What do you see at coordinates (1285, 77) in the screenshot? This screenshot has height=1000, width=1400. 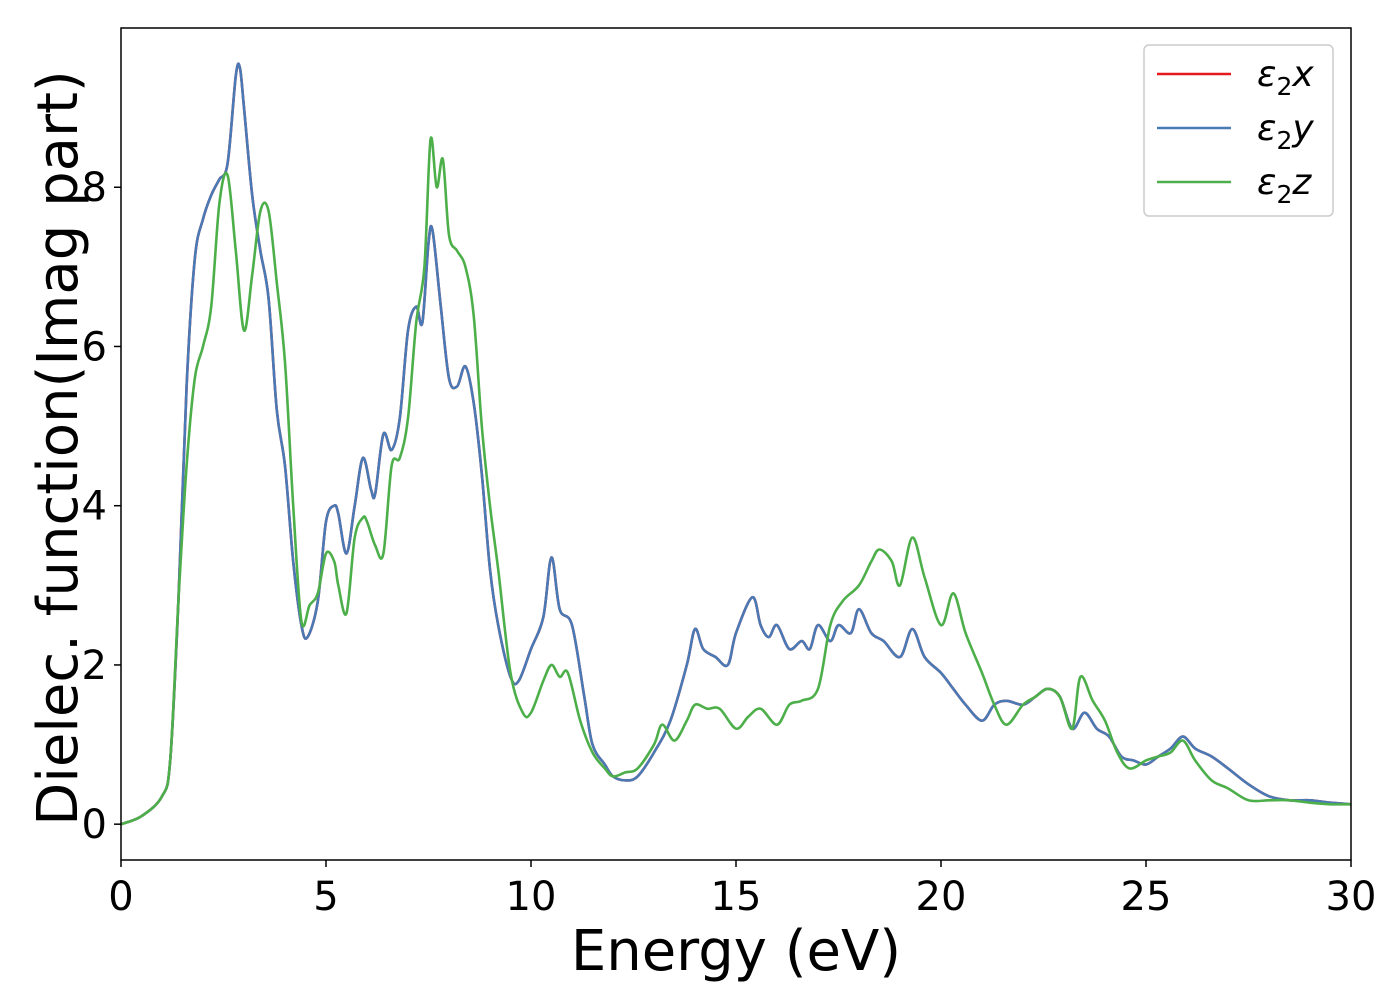 I see `legend-label-x: ε2x` at bounding box center [1285, 77].